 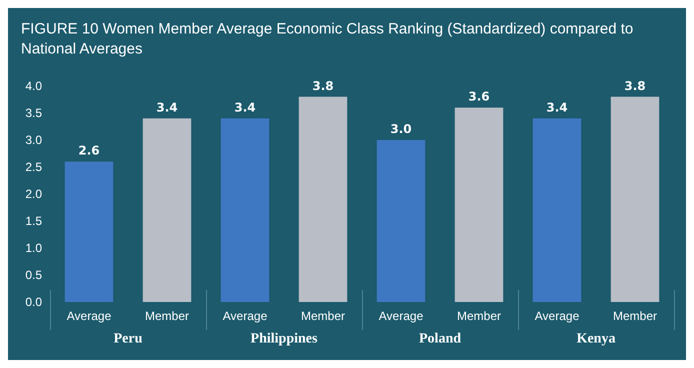 I want to click on series-label: Average, so click(x=89, y=316).